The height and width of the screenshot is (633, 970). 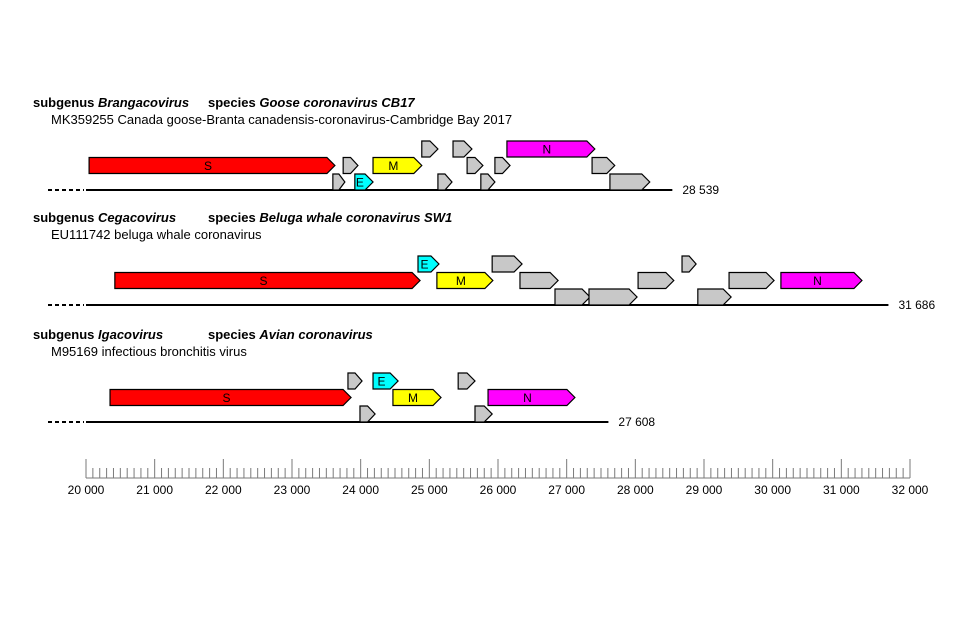 I want to click on subgenus-name: Cegacovirus, so click(x=137, y=217).